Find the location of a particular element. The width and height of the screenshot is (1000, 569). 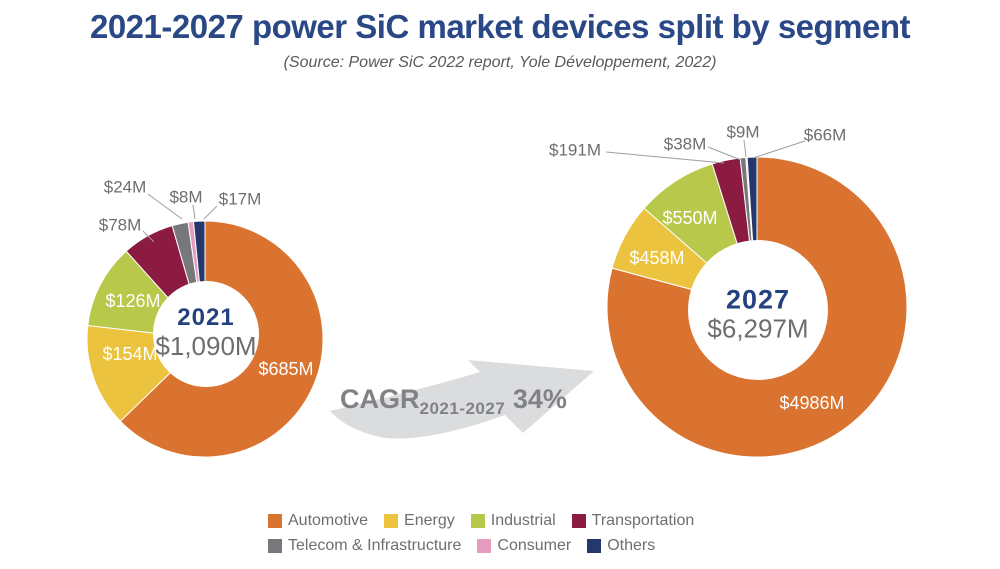

value-label-2027-transportation: $191M is located at coordinates (575, 150).